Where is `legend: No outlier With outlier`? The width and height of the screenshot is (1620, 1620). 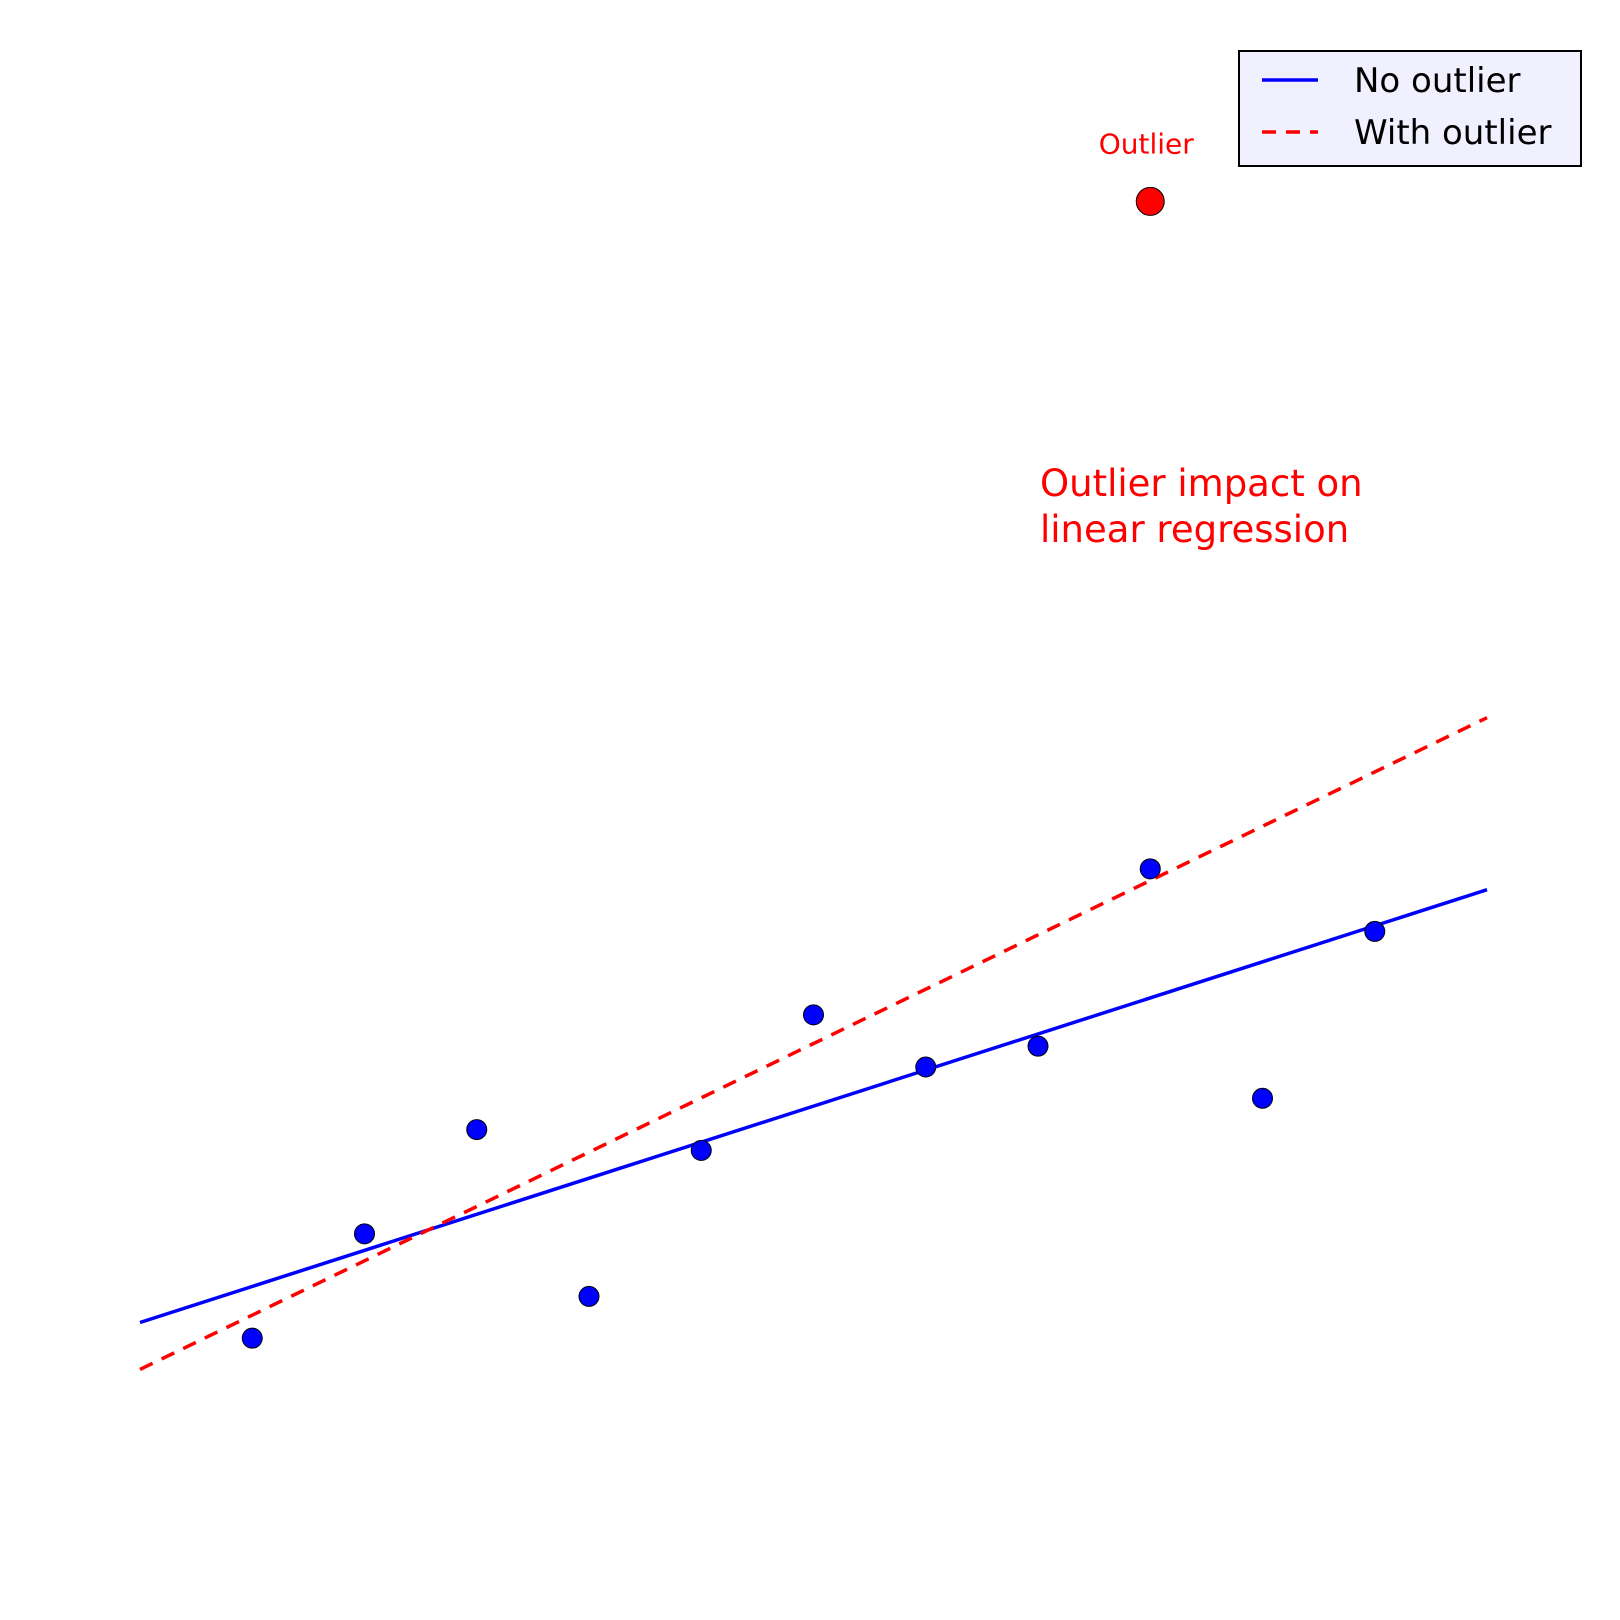 legend: No outlier With outlier is located at coordinates (1410, 108).